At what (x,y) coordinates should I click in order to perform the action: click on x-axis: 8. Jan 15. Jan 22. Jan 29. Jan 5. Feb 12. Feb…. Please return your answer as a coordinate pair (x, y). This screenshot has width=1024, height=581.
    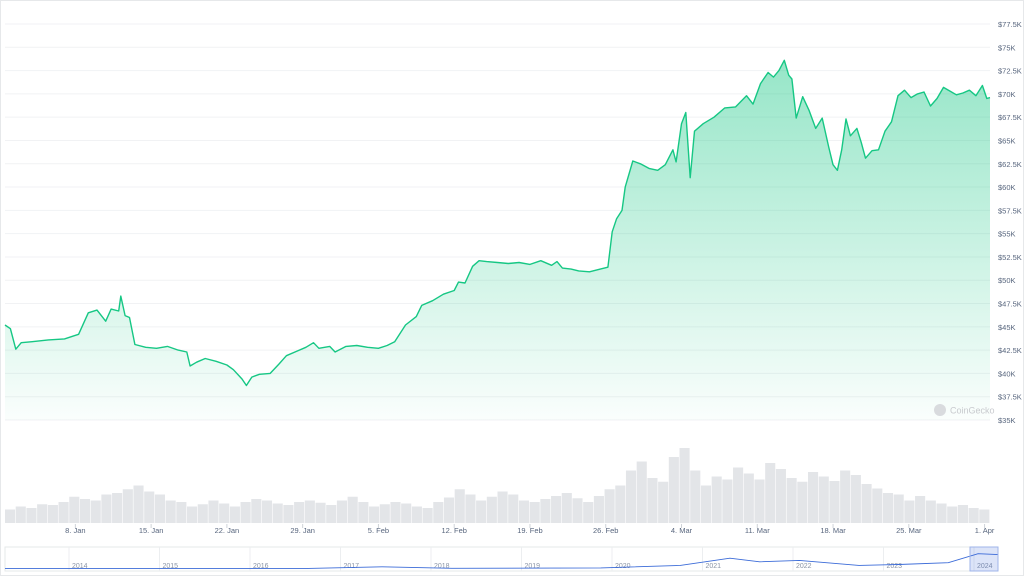
    Looking at the image, I should click on (530, 529).